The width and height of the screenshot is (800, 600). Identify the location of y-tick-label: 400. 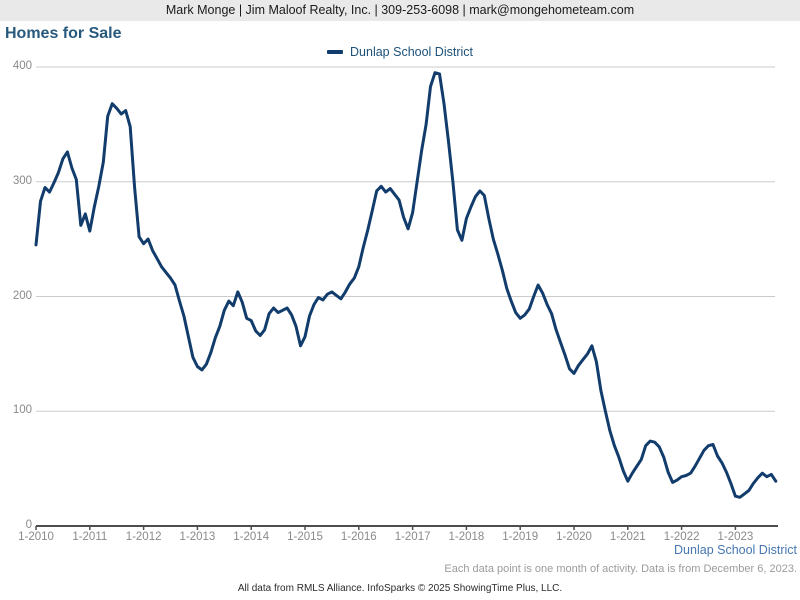
(22, 66).